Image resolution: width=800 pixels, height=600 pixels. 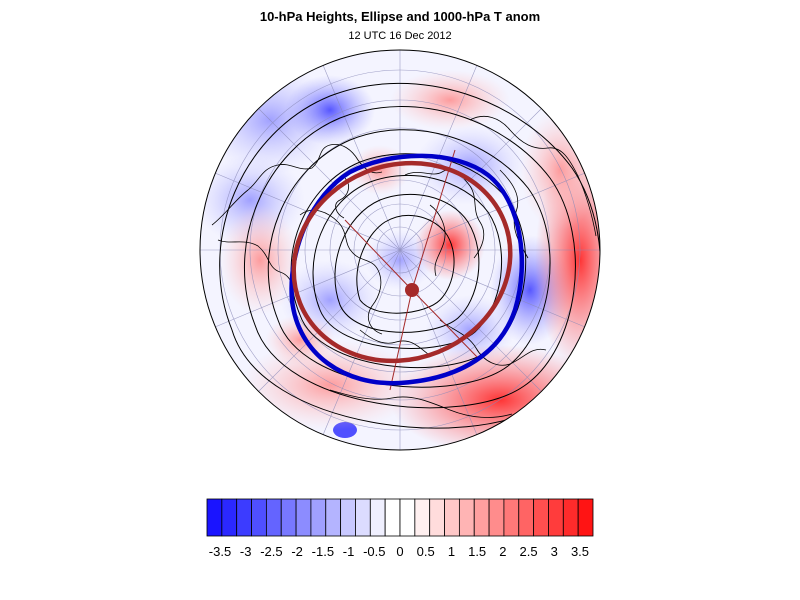 I want to click on fitted-ellipse, so click(x=402, y=262).